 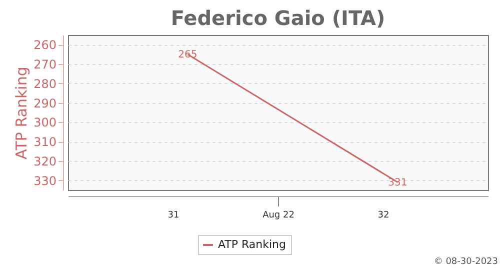 What do you see at coordinates (174, 215) in the screenshot?
I see `x-tick-label: 31` at bounding box center [174, 215].